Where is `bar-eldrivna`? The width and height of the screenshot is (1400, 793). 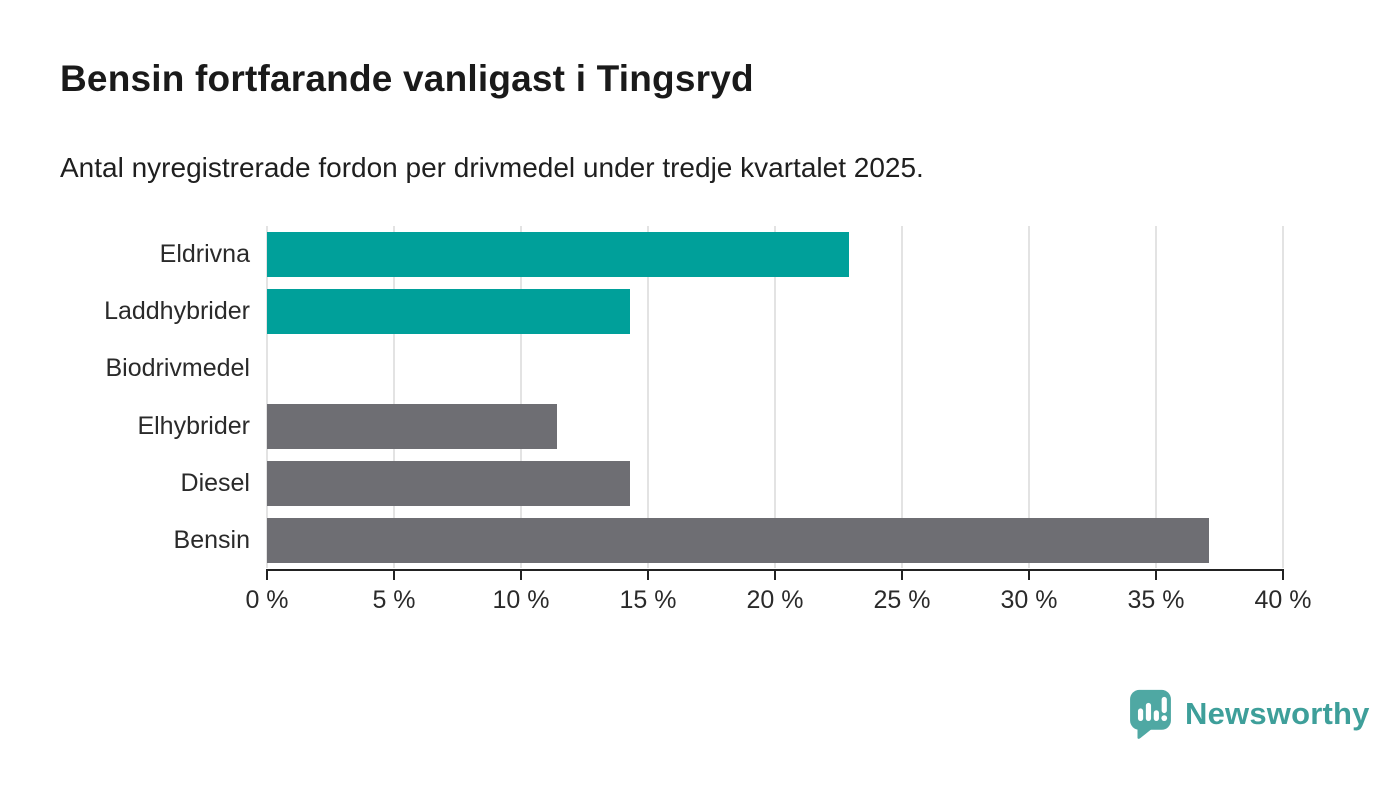
bar-eldrivna is located at coordinates (558, 254).